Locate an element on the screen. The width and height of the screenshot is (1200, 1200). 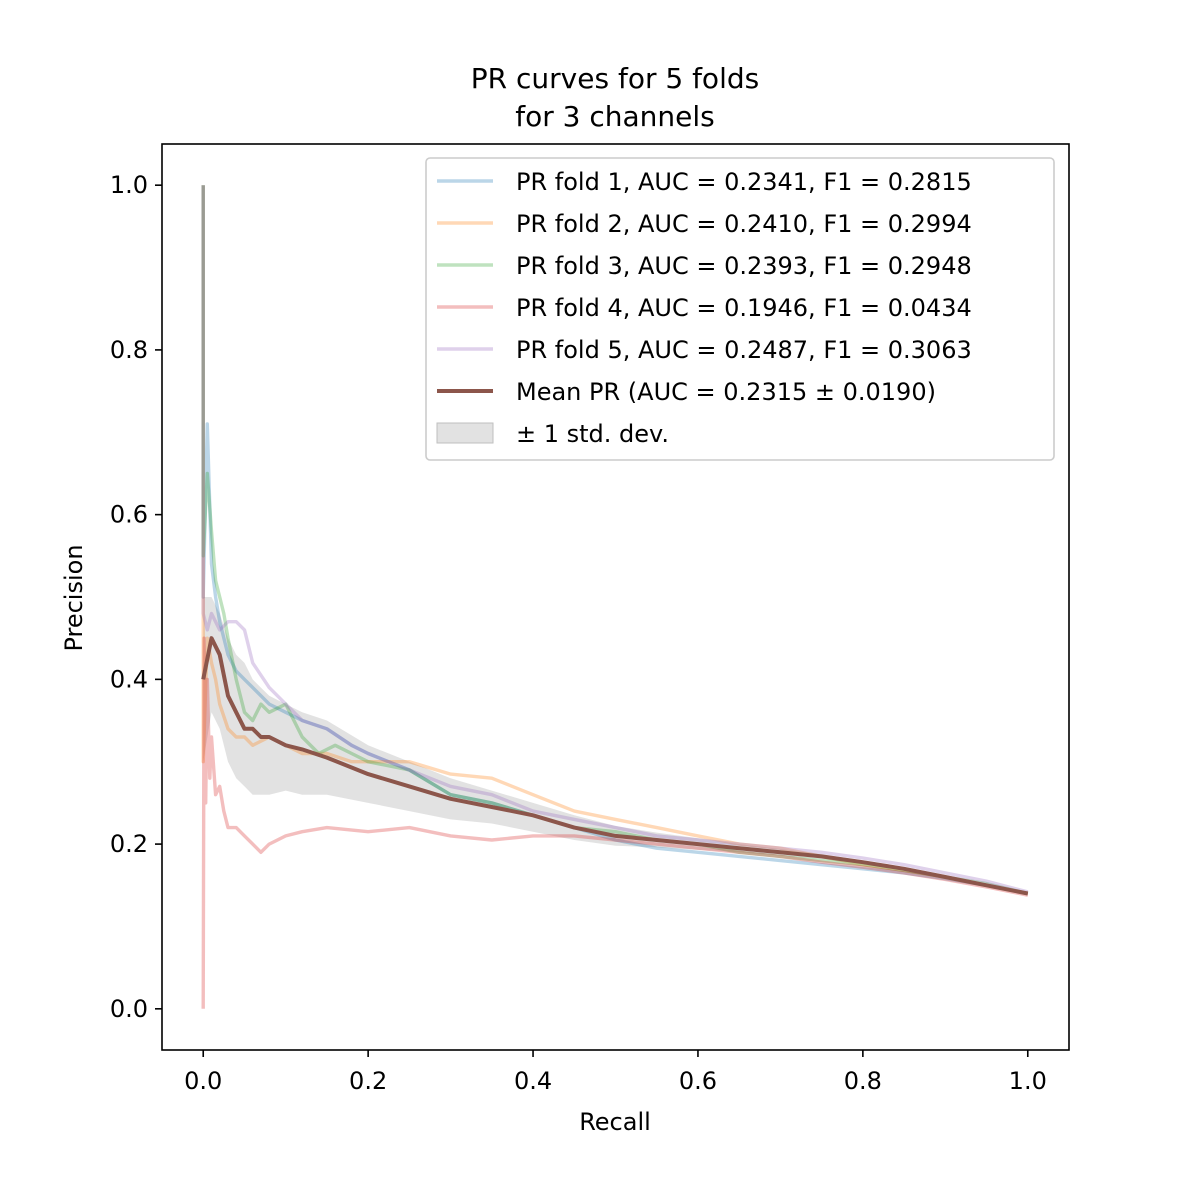
y-tick-label: 0.0 is located at coordinates (129, 1009).